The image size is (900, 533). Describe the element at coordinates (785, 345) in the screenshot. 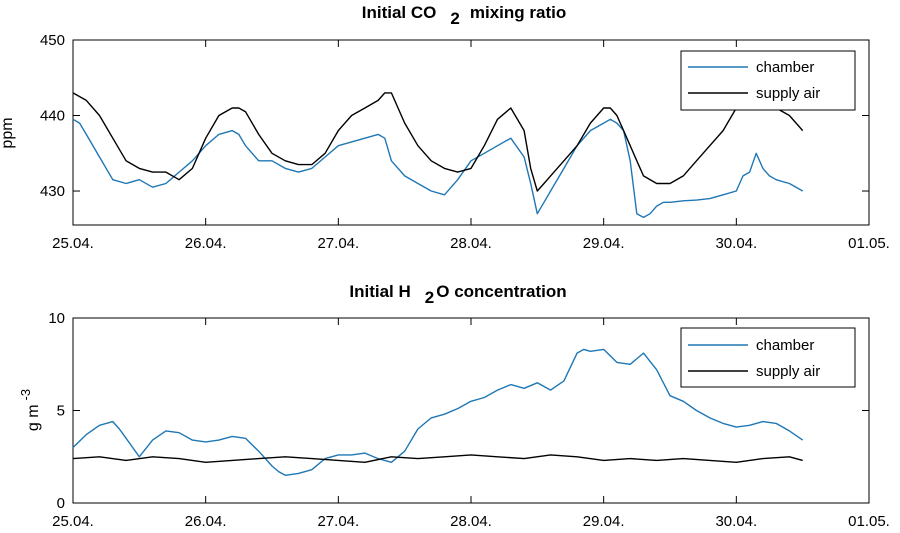

I see `h2o-legend-chamber: chamber` at that location.